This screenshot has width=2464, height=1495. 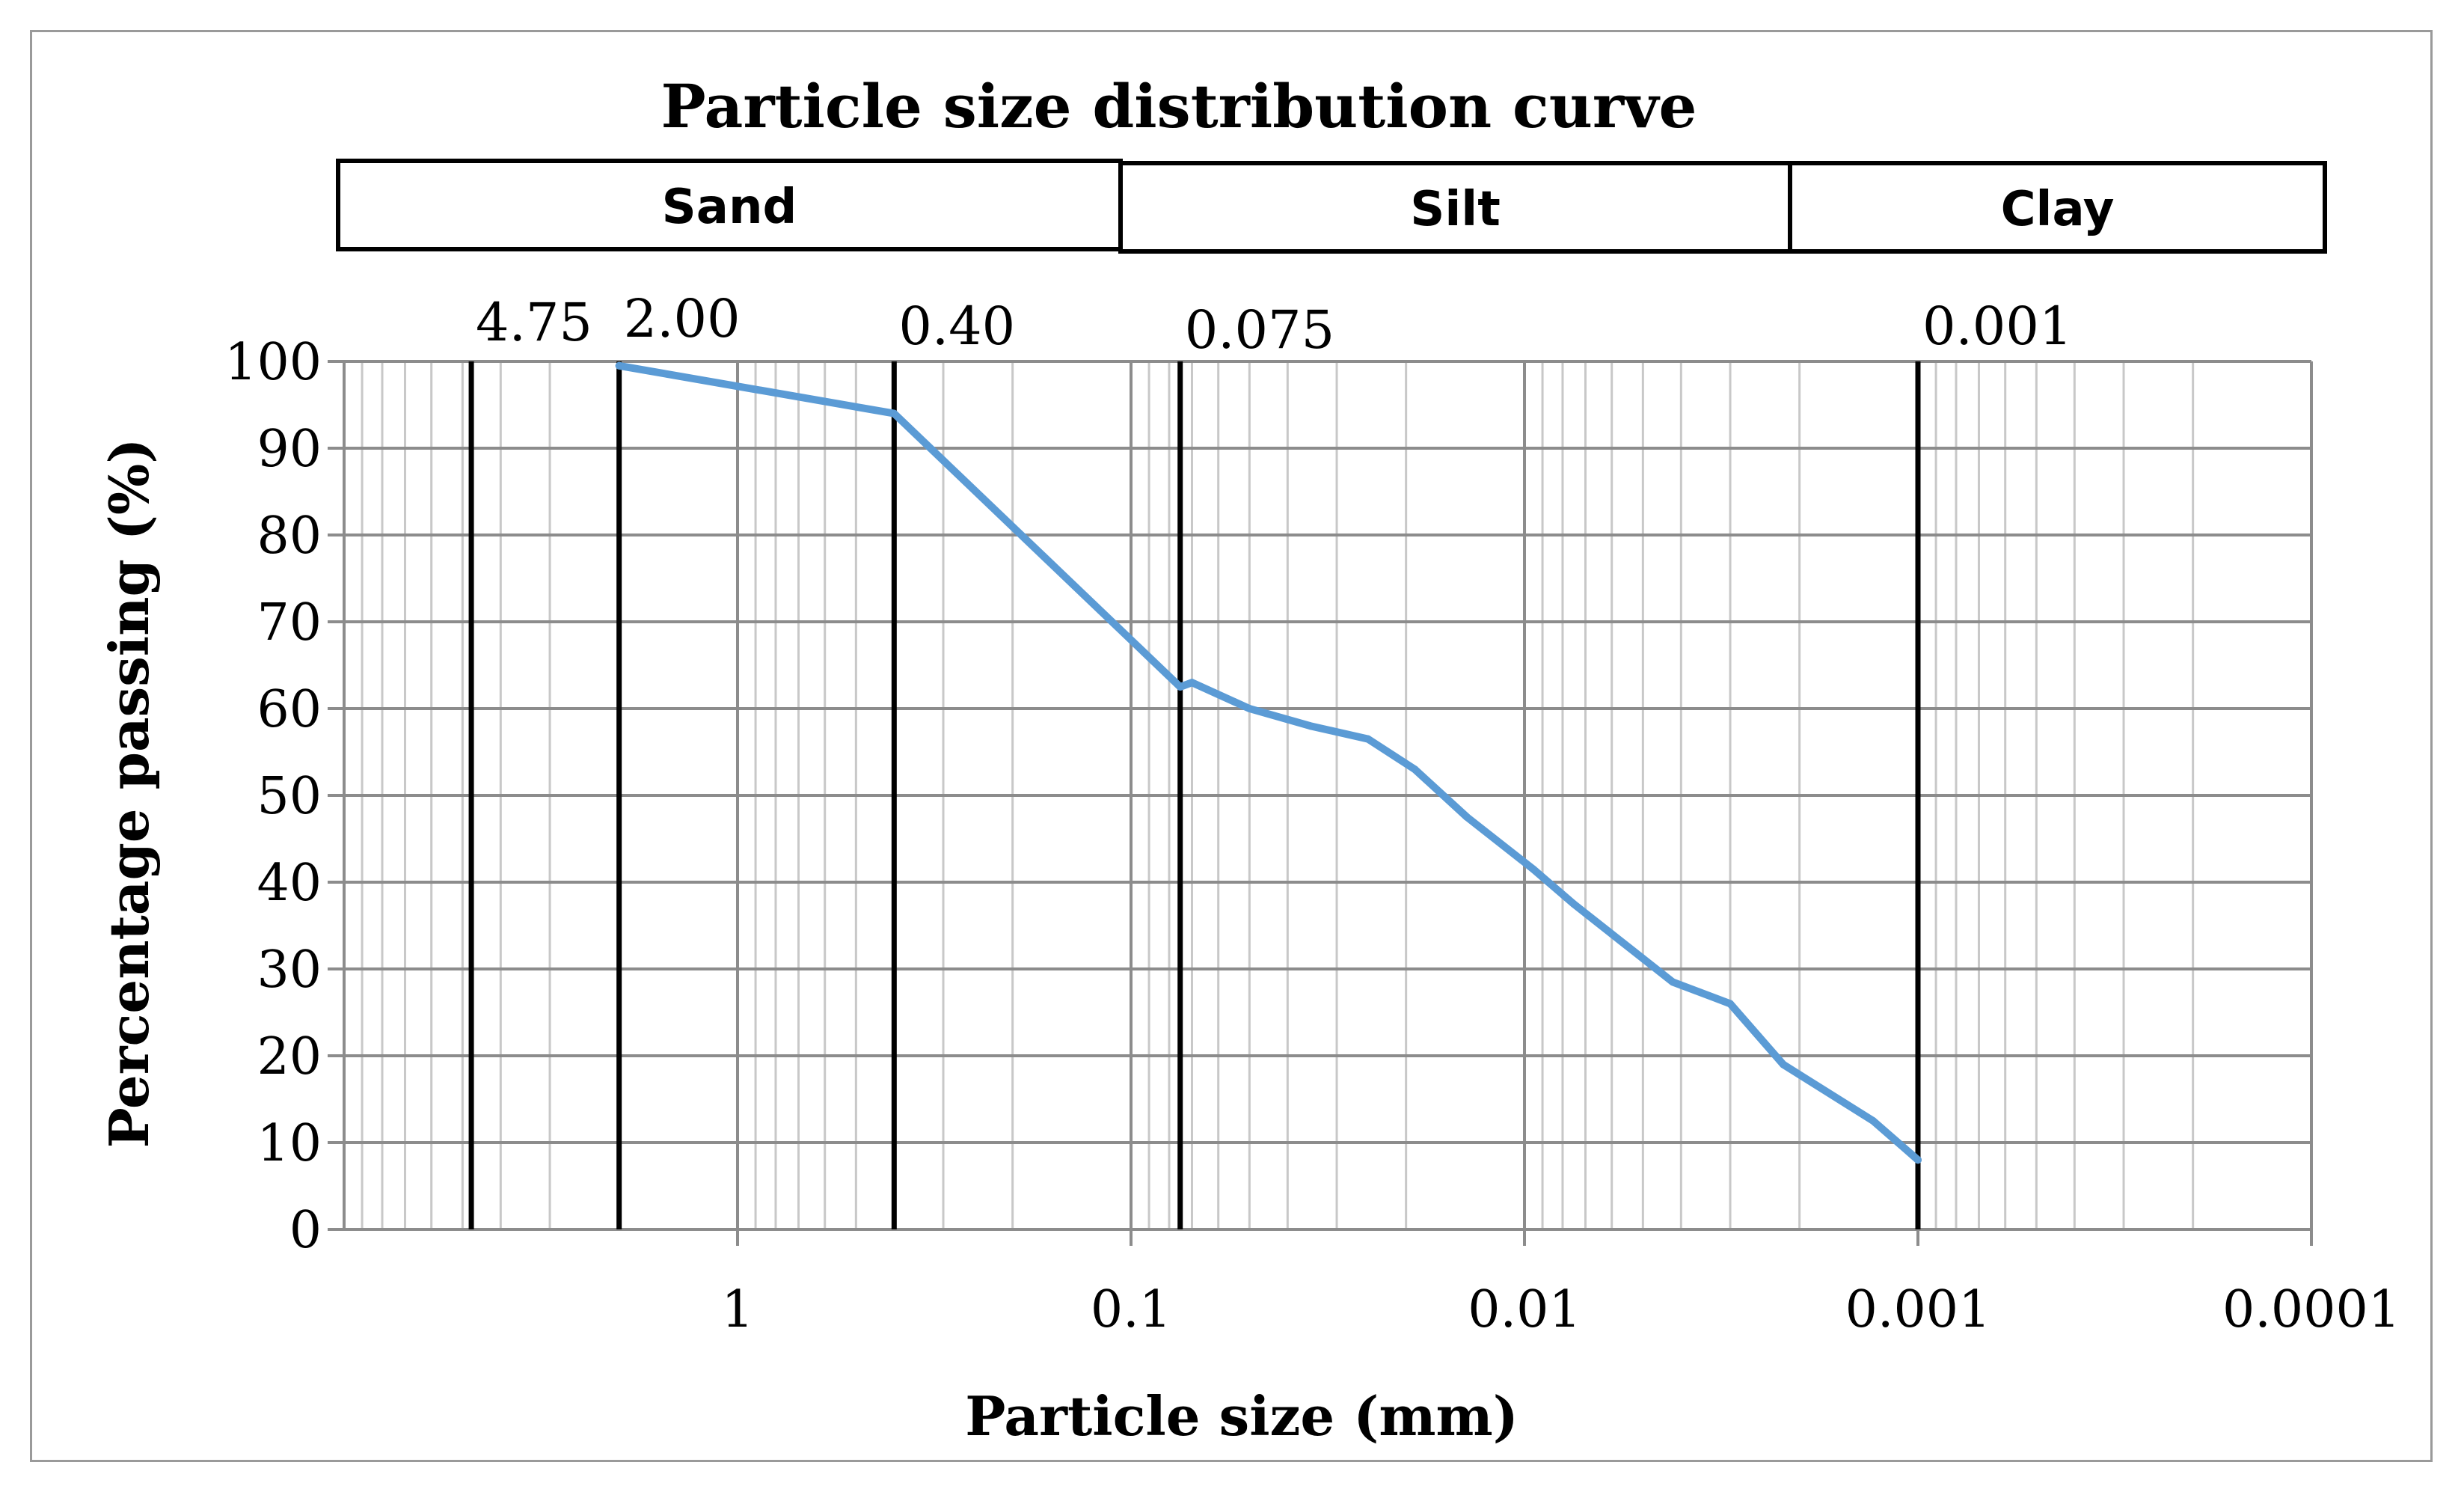 What do you see at coordinates (534, 322) in the screenshot?
I see `boundary-label: 4.75` at bounding box center [534, 322].